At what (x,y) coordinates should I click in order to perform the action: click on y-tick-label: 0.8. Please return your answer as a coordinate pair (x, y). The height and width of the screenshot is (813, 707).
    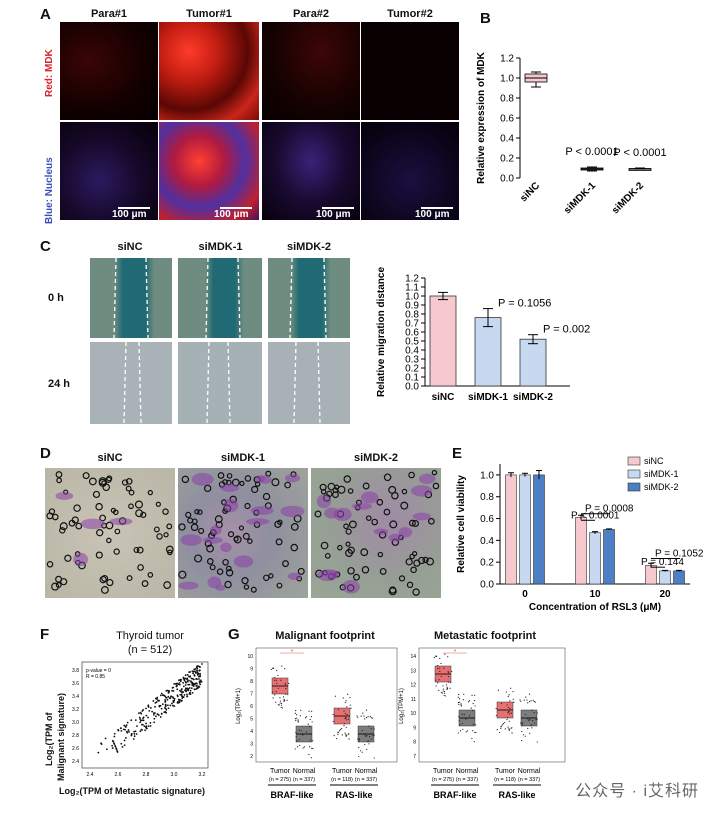
    Looking at the image, I should click on (487, 497).